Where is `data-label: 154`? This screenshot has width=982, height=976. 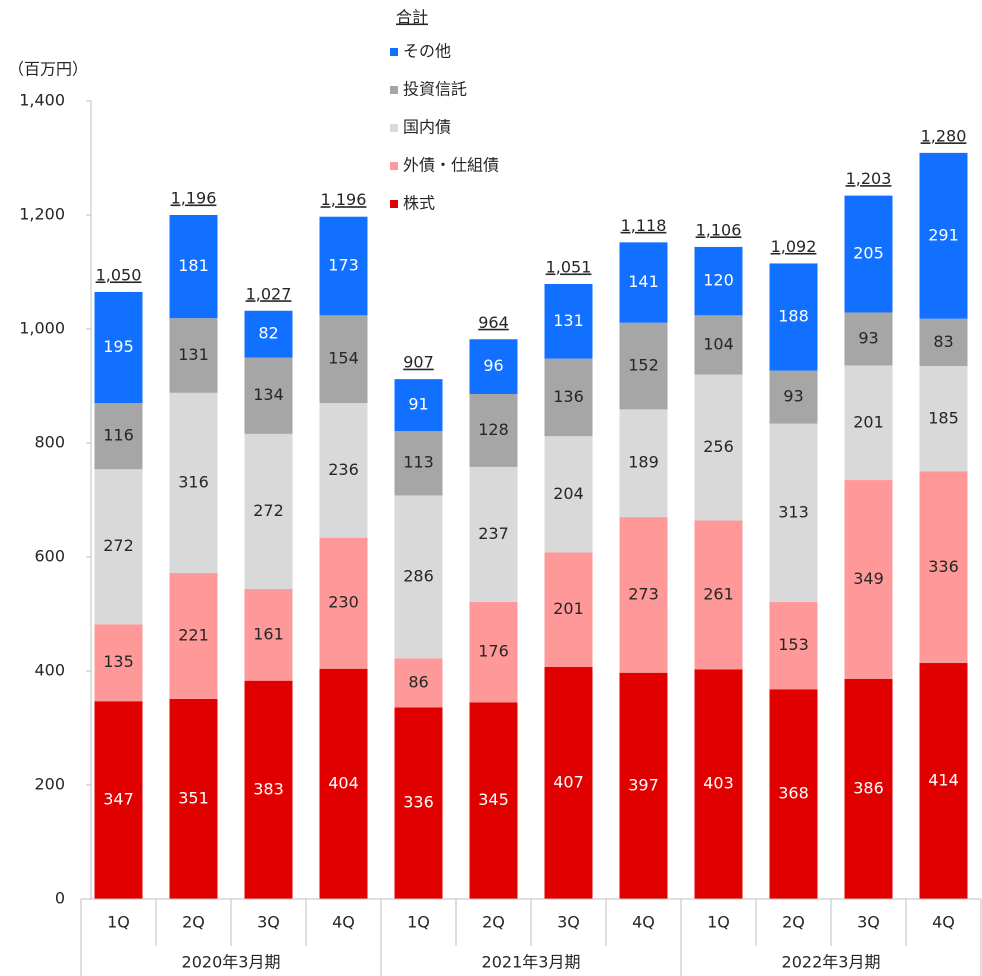
data-label: 154 is located at coordinates (343, 358).